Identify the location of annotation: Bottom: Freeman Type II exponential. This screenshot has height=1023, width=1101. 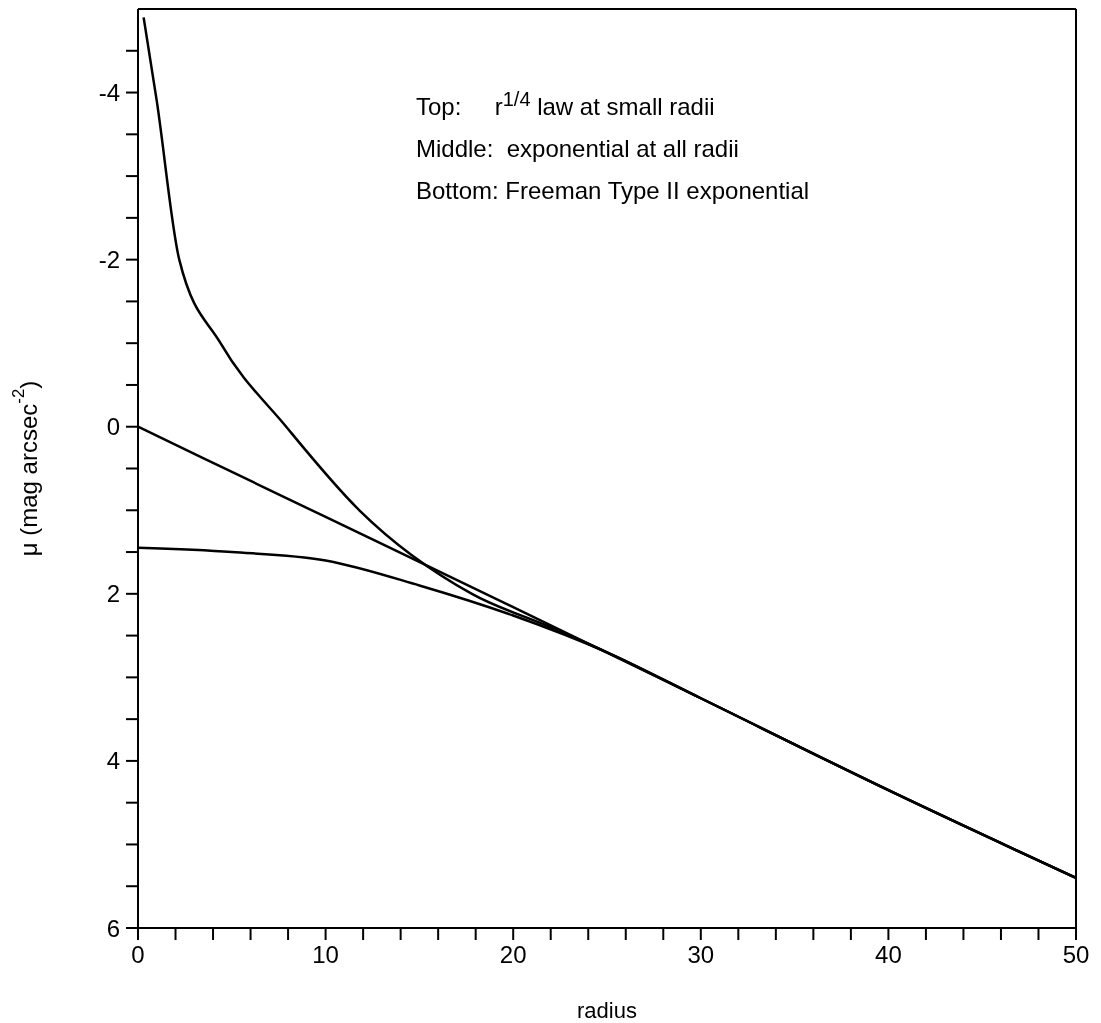
(613, 191).